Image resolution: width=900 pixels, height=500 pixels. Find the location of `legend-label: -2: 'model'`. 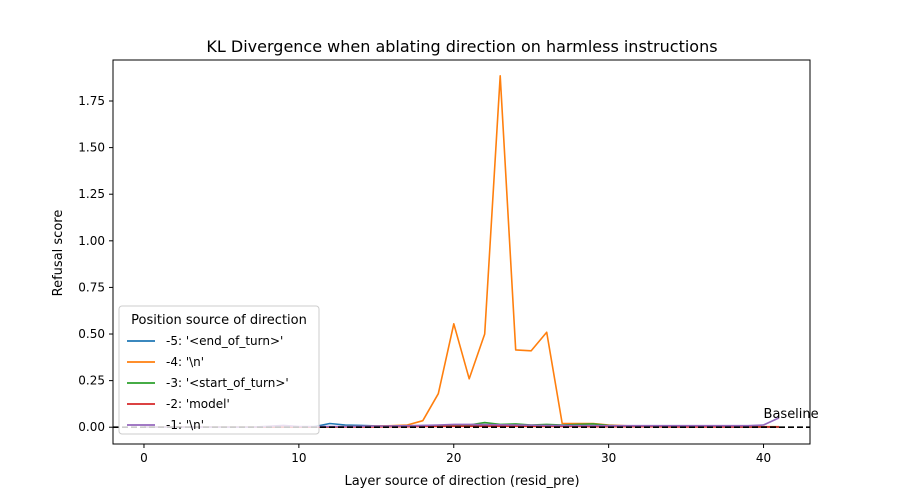

legend-label: -2: 'model' is located at coordinates (198, 404).